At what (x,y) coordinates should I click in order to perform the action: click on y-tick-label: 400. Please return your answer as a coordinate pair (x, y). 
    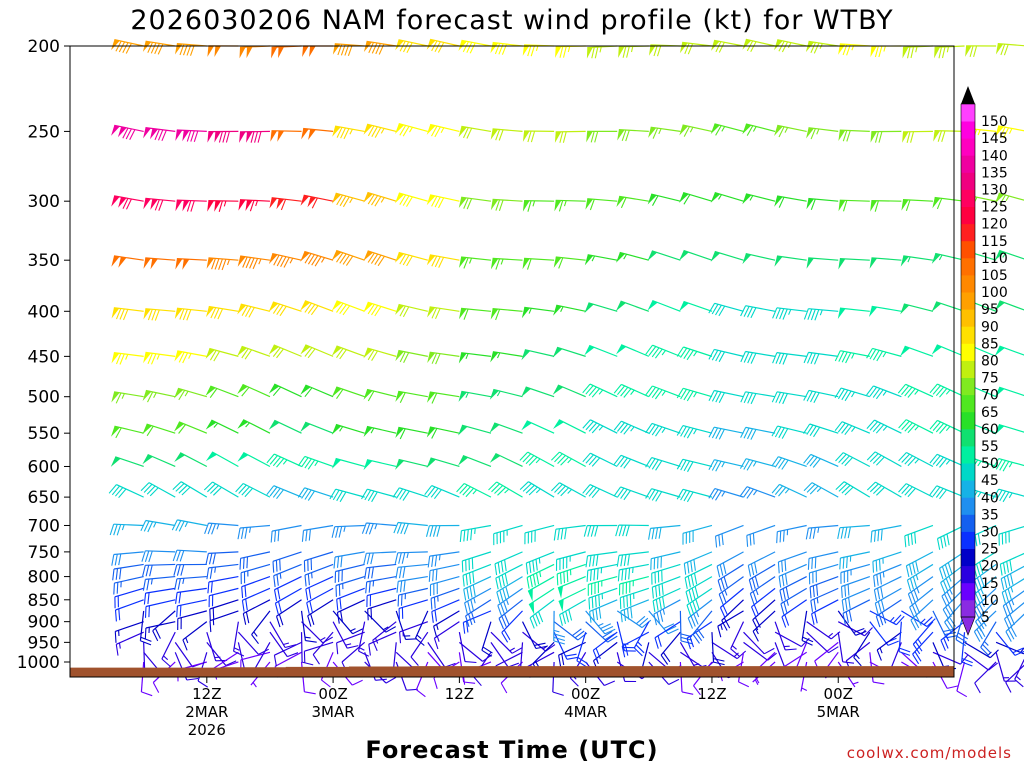
    Looking at the image, I should click on (44, 312).